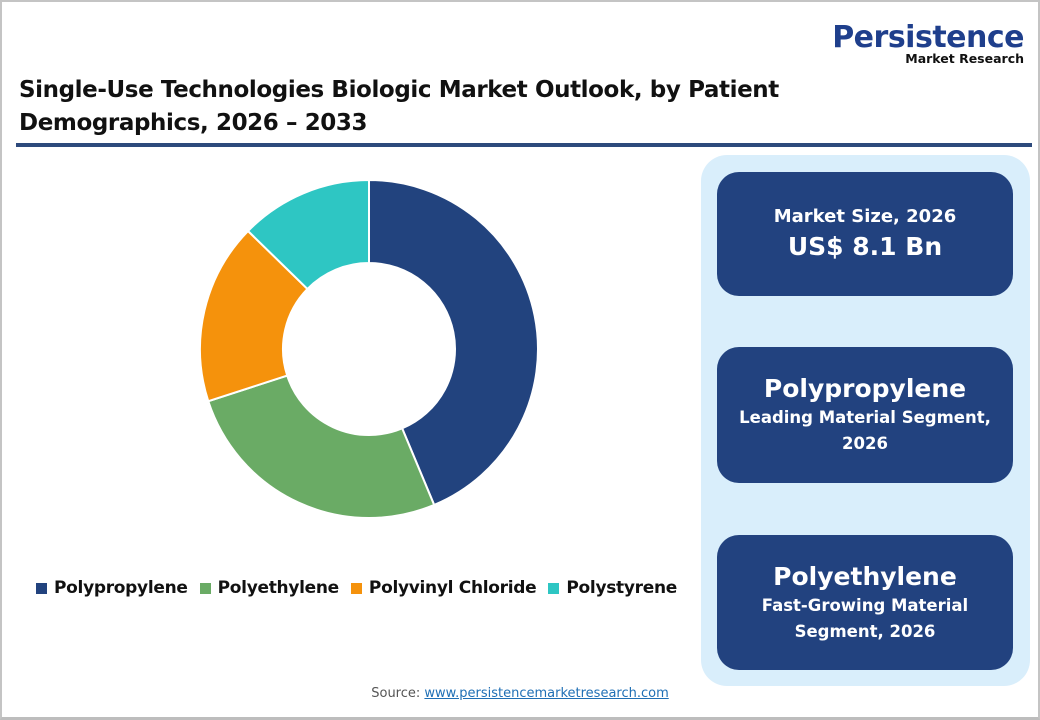 The width and height of the screenshot is (1040, 720). I want to click on source-link: www.persistencemarketresearch.com, so click(546, 693).